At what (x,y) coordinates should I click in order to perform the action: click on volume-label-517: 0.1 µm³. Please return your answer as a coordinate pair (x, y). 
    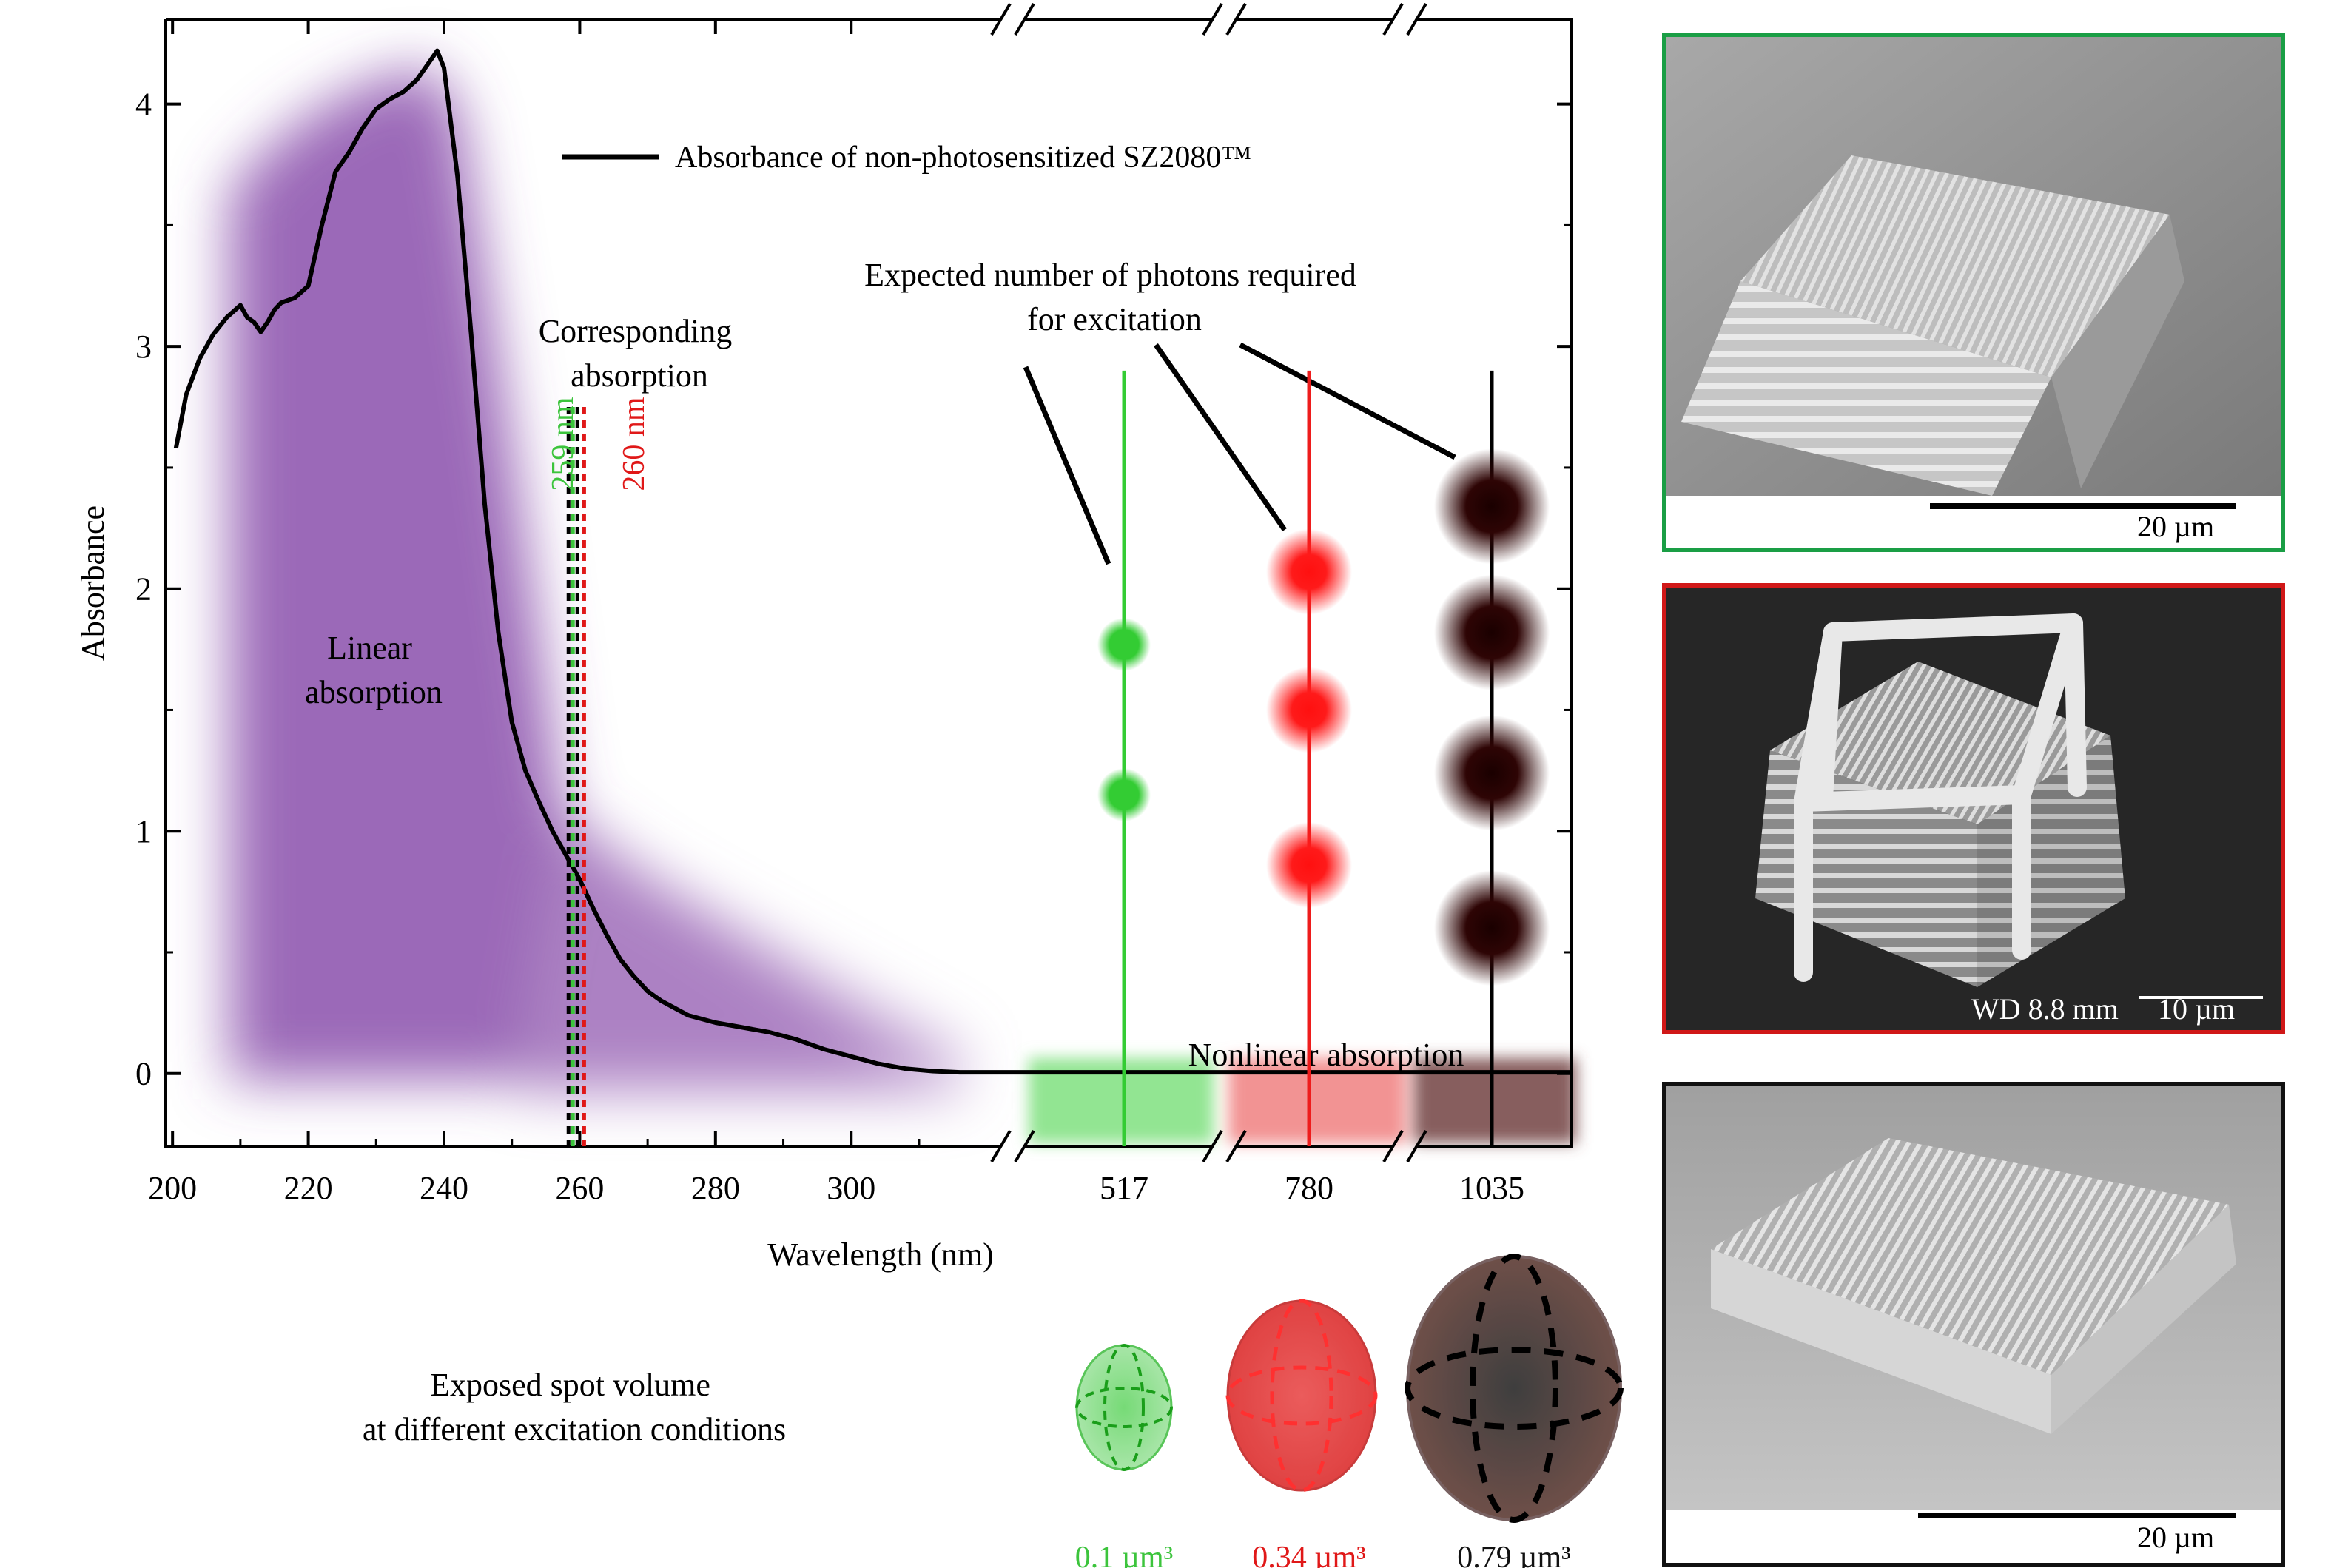
    Looking at the image, I should click on (1124, 1554).